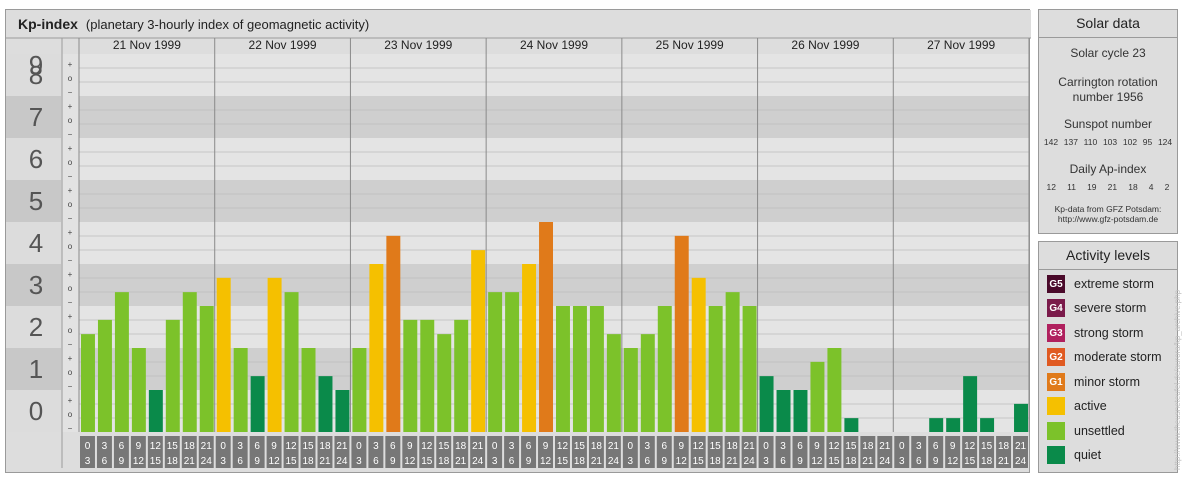 Image resolution: width=1184 pixels, height=480 pixels. What do you see at coordinates (36, 243) in the screenshot?
I see `y-tick-label: 4` at bounding box center [36, 243].